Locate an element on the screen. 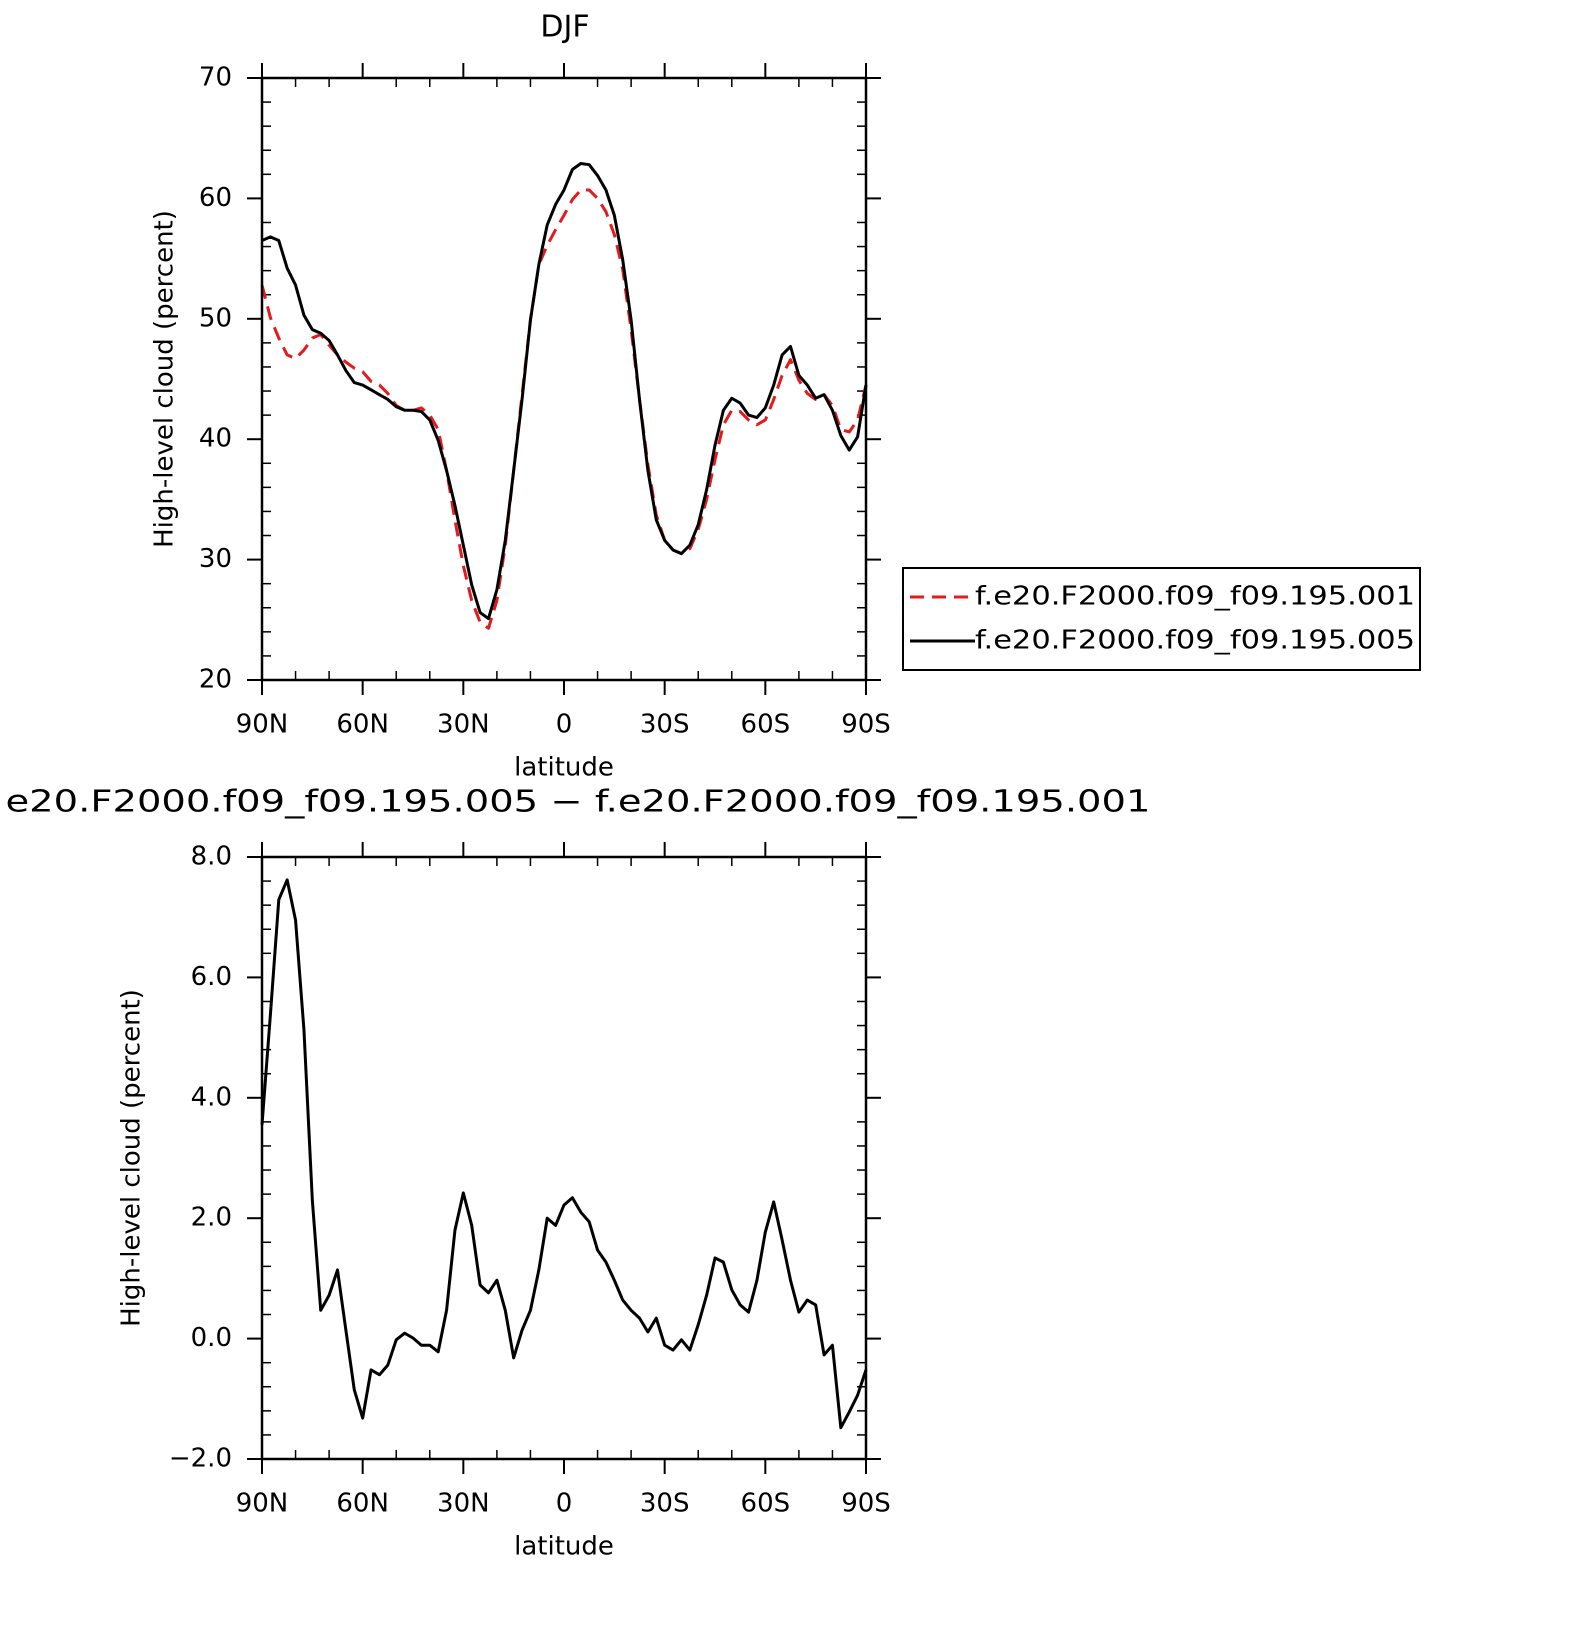 Image resolution: width=1588 pixels, height=1635 pixels. legend-label: f.e20.F2000.f09_f09.195.005 is located at coordinates (1195, 641).